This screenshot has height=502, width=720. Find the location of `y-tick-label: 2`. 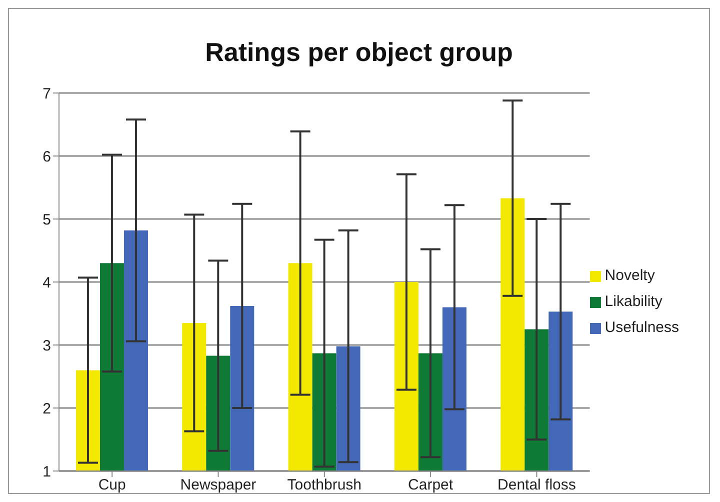

y-tick-label: 2 is located at coordinates (46, 409).